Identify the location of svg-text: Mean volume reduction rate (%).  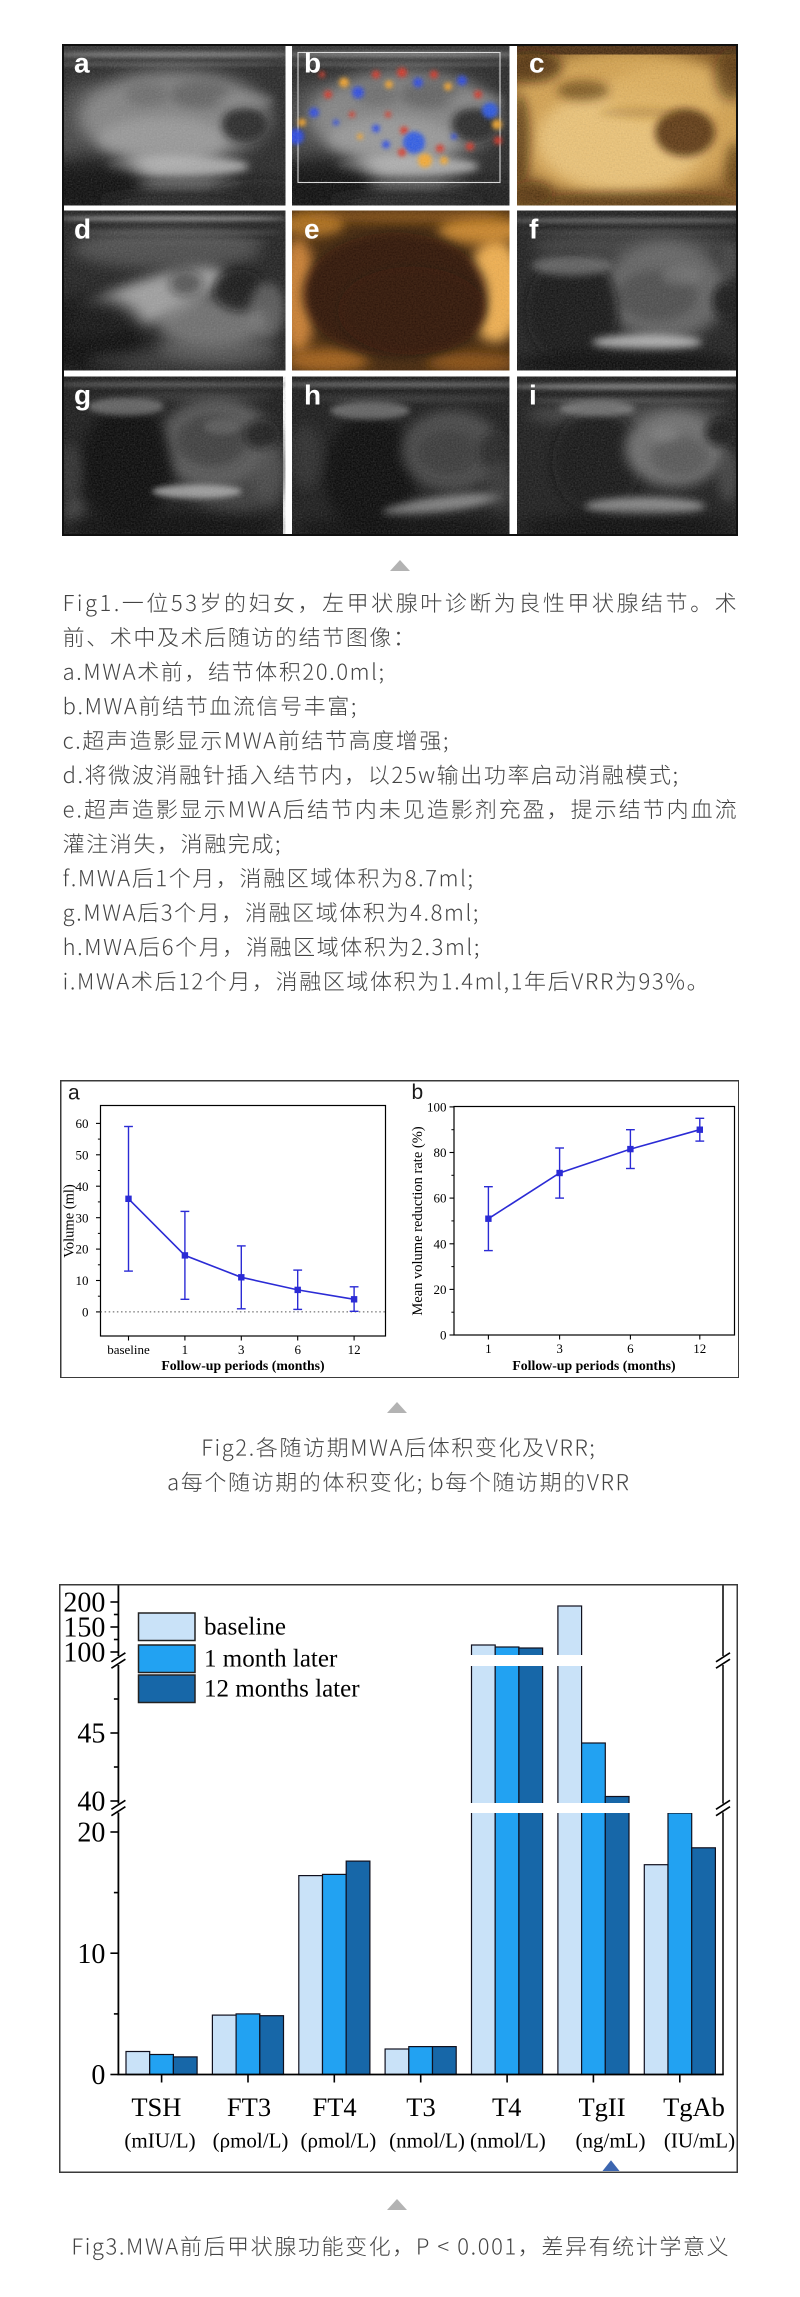
(418, 1220).